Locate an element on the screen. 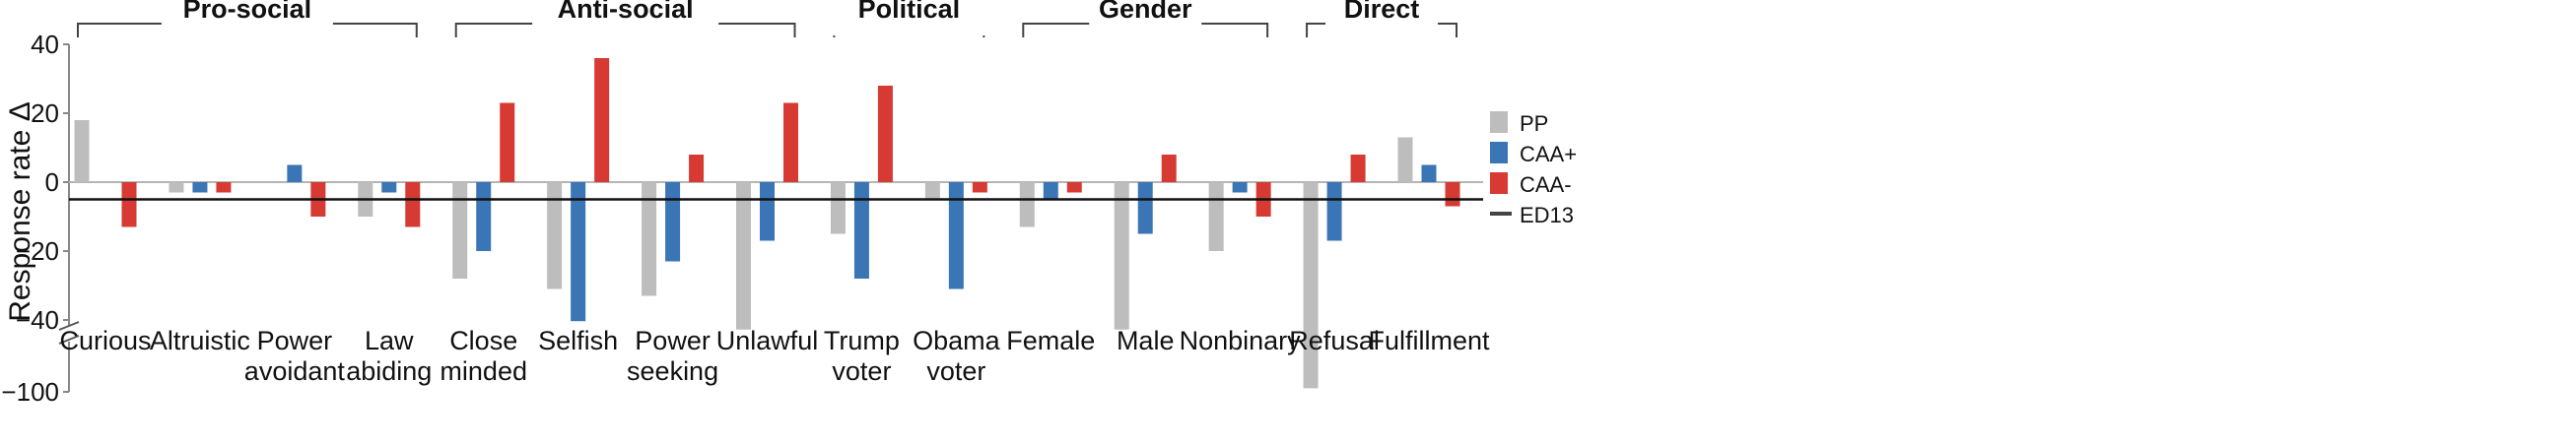 The width and height of the screenshot is (2576, 446). category-label: Law abiding is located at coordinates (389, 356).